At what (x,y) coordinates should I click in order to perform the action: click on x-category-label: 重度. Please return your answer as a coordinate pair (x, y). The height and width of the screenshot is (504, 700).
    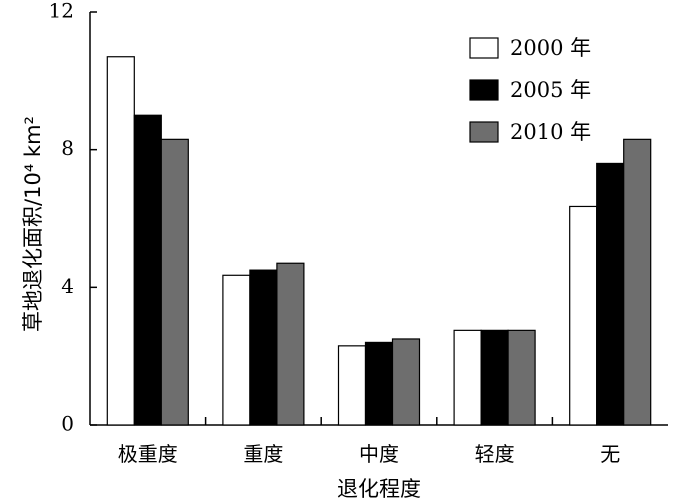
    Looking at the image, I should click on (263, 454).